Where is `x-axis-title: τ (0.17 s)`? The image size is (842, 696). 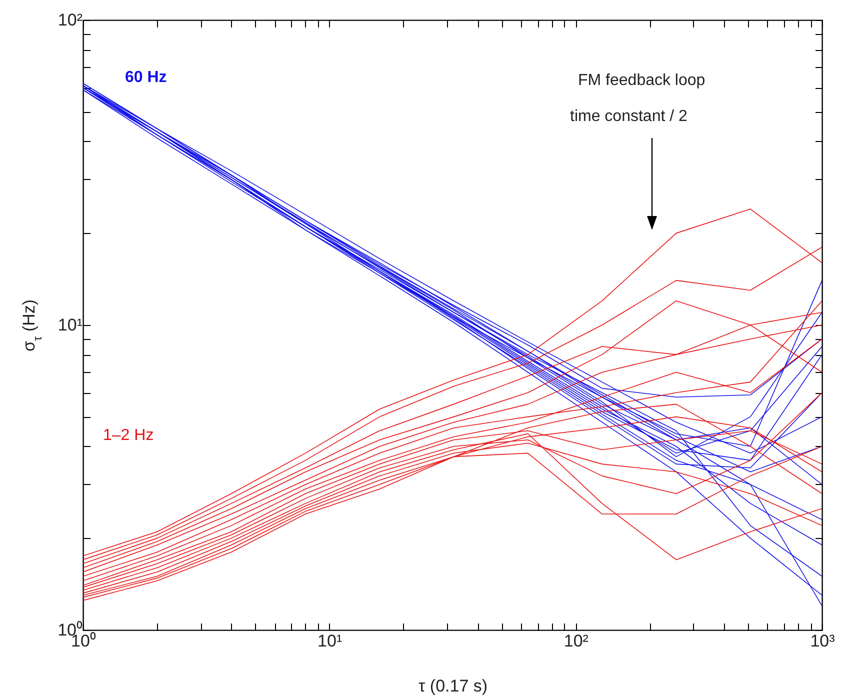
x-axis-title: τ (0.17 s) is located at coordinates (453, 686).